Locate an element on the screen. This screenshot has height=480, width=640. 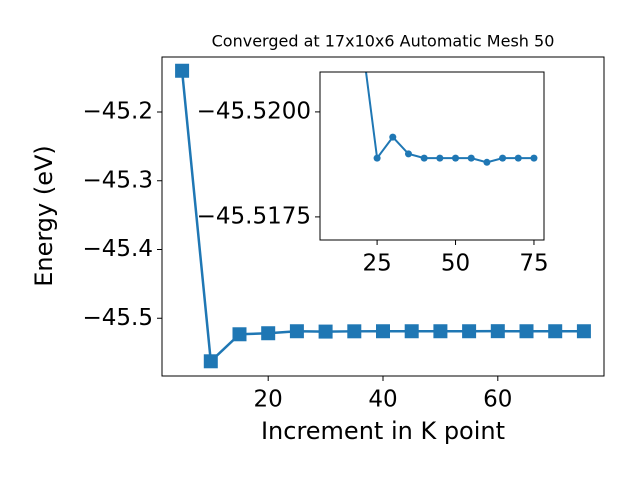
x-tick-label: 40 is located at coordinates (382, 400).